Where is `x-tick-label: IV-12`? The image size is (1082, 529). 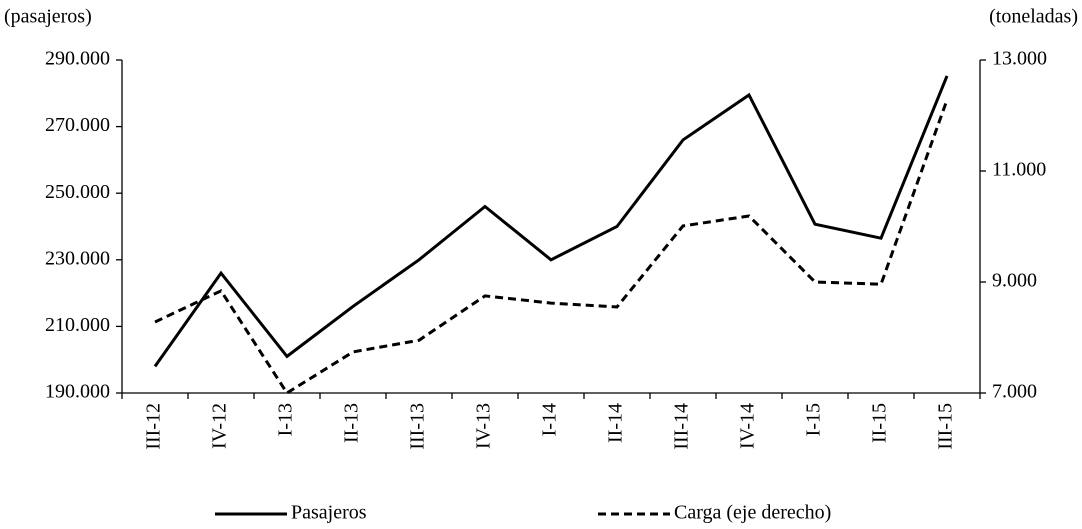 x-tick-label: IV-12 is located at coordinates (220, 426).